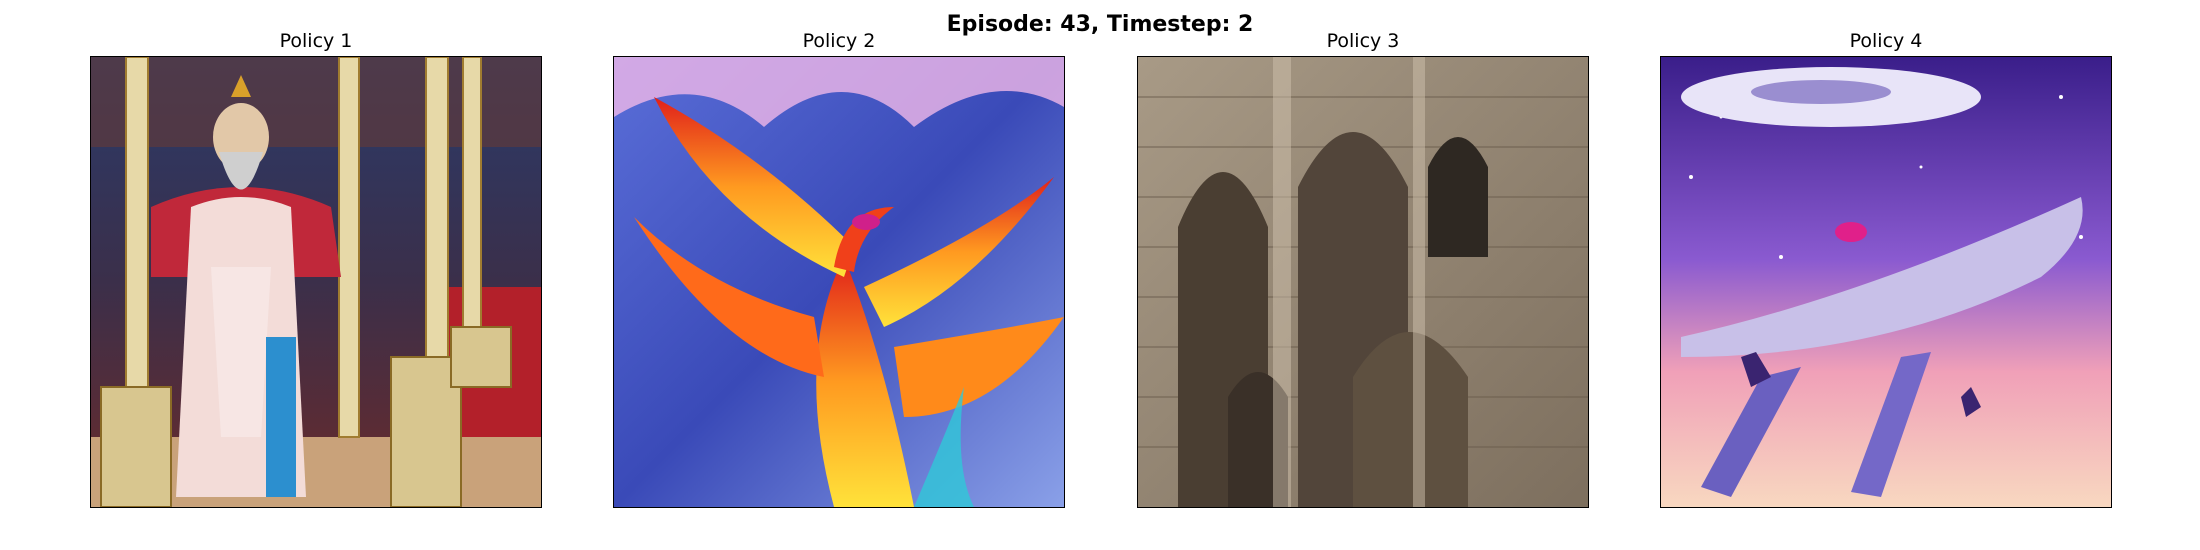  Describe the element at coordinates (1100, 24) in the screenshot. I see `figure-title: Episode: 43, Timestep: 2` at that location.